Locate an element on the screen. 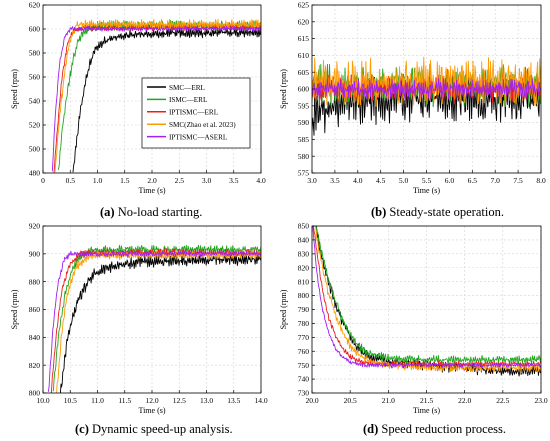 Image resolution: width=550 pixels, height=441 pixels. y-tick-label: 560 is located at coordinates (35, 77).